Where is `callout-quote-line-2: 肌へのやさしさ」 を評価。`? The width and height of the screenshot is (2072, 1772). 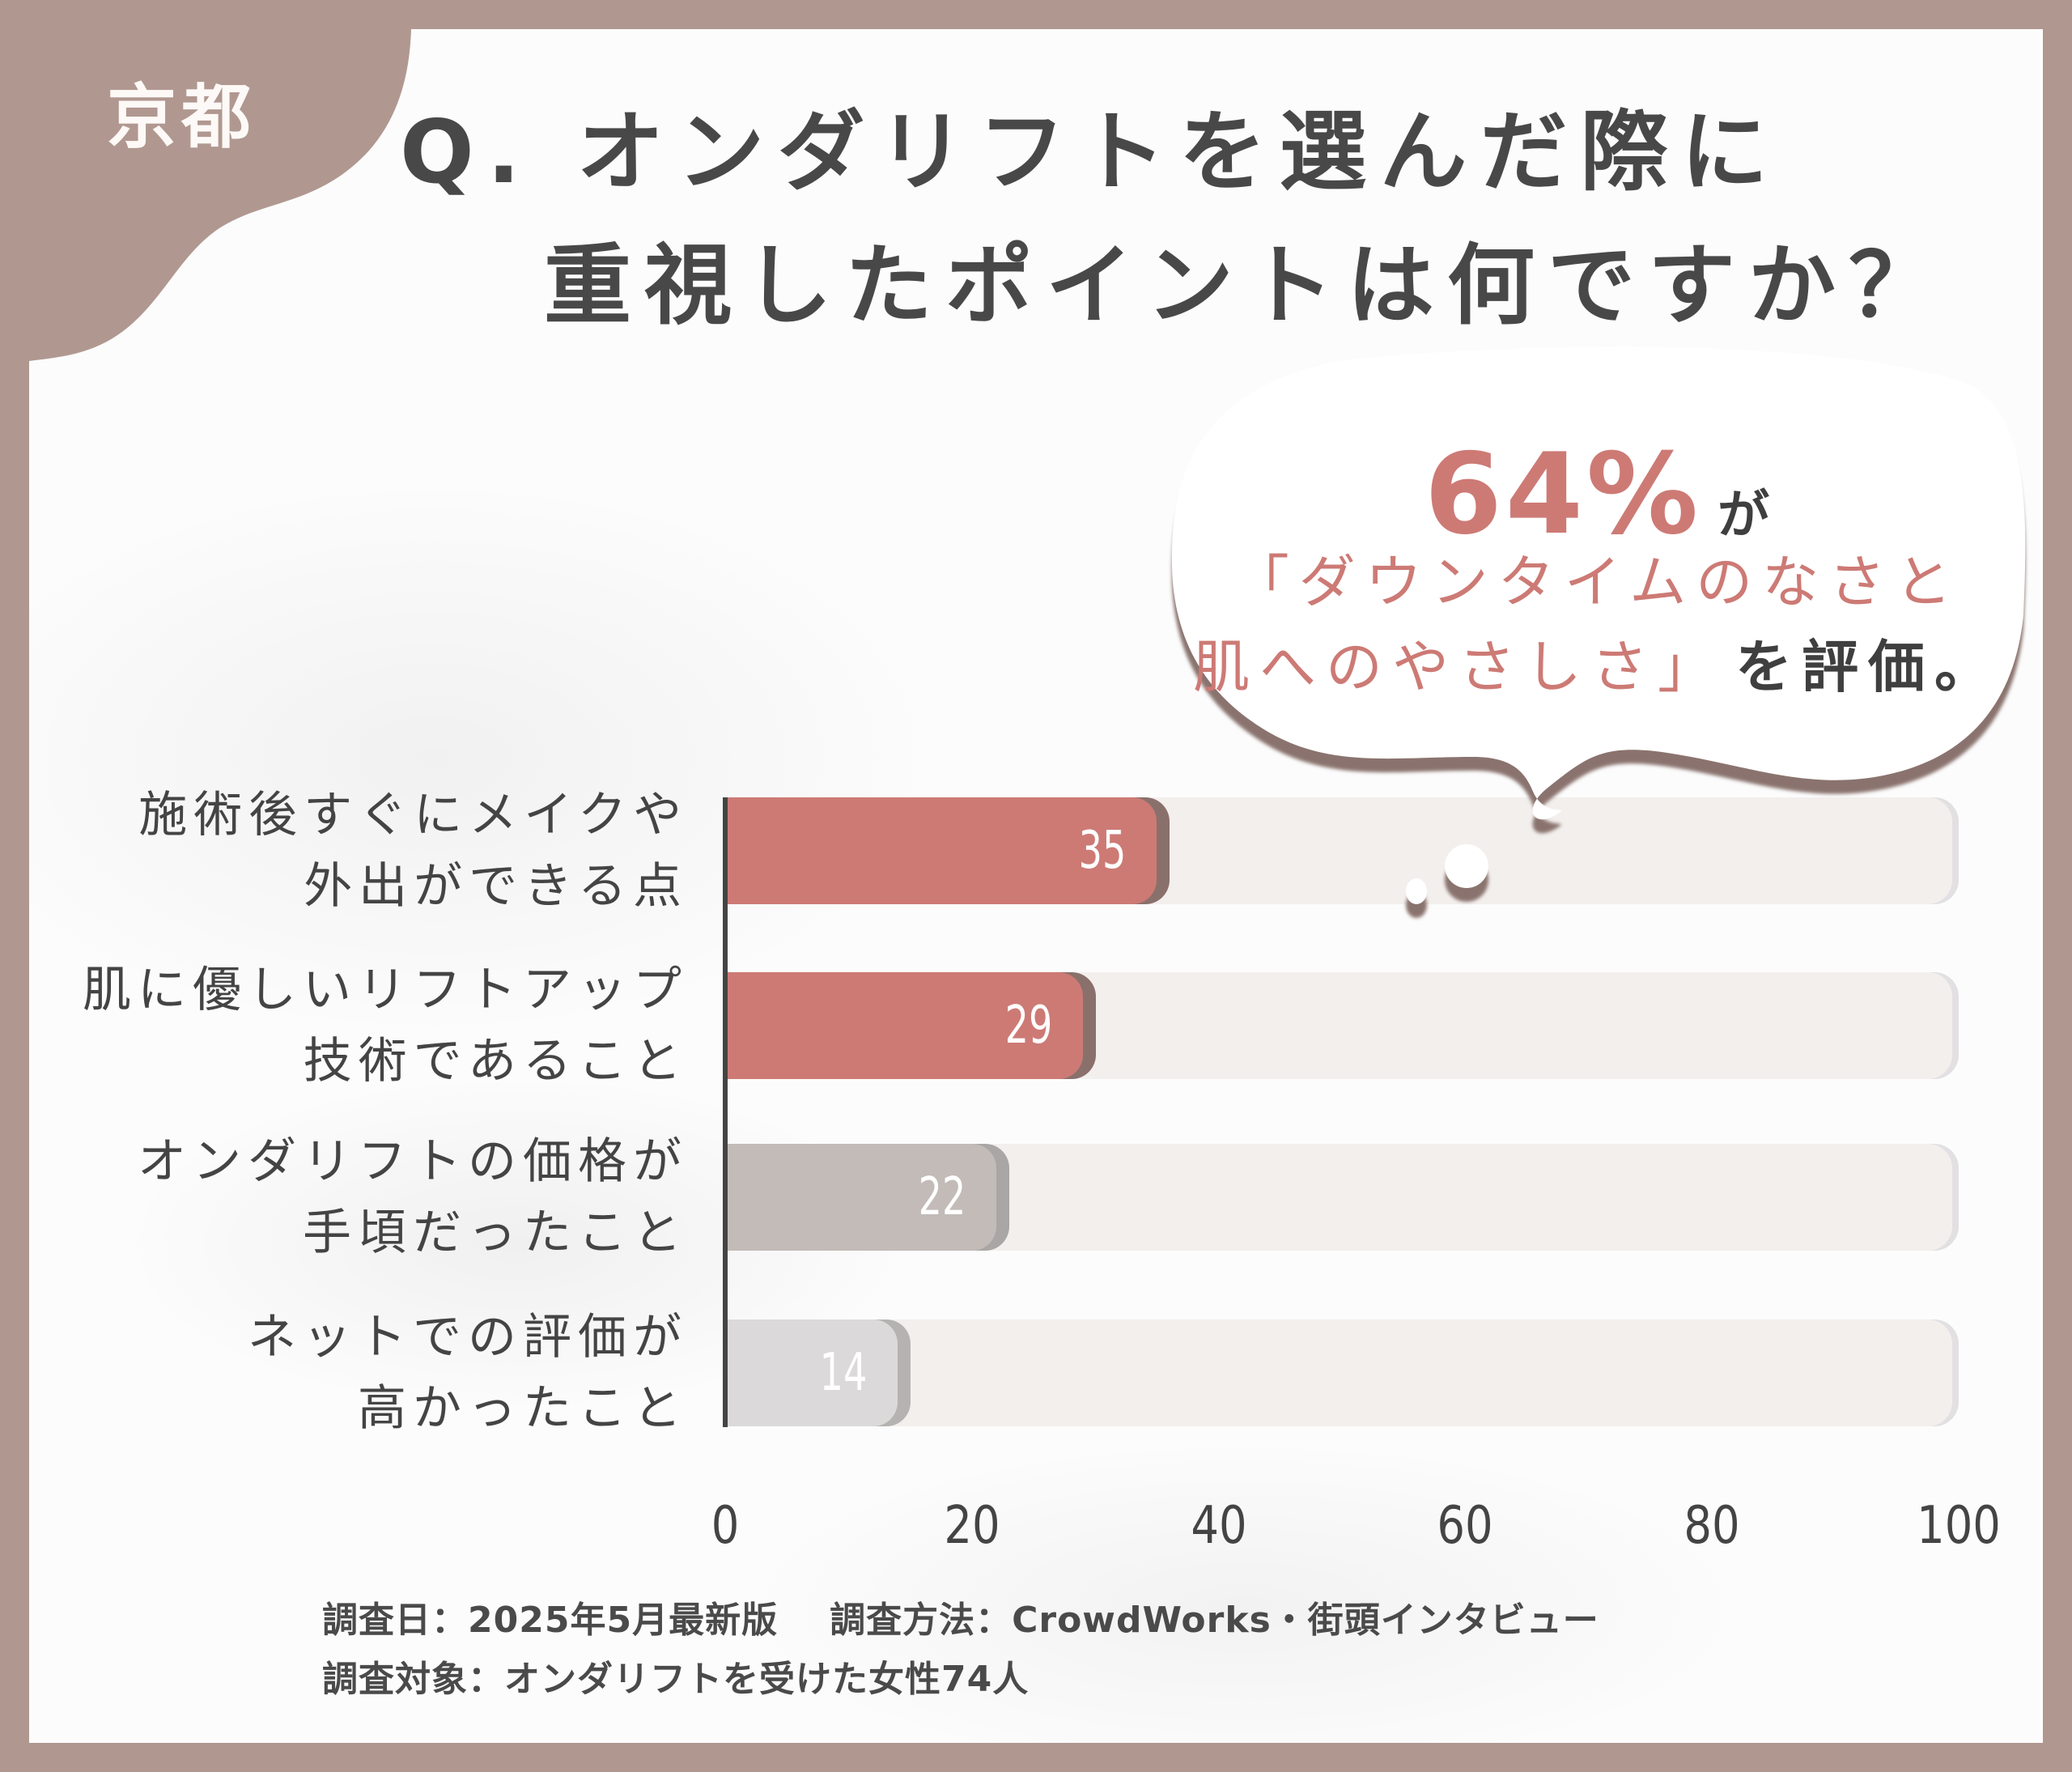
callout-quote-line-2: 肌へのやさしさ」 を評価。 is located at coordinates (1597, 662).